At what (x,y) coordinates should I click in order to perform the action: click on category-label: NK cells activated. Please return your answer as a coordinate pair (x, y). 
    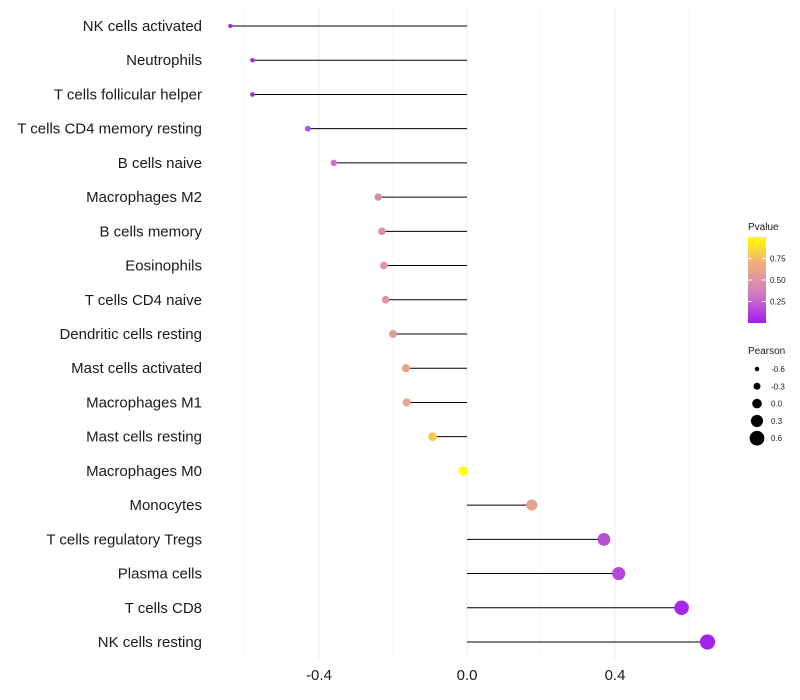
    Looking at the image, I should click on (142, 26).